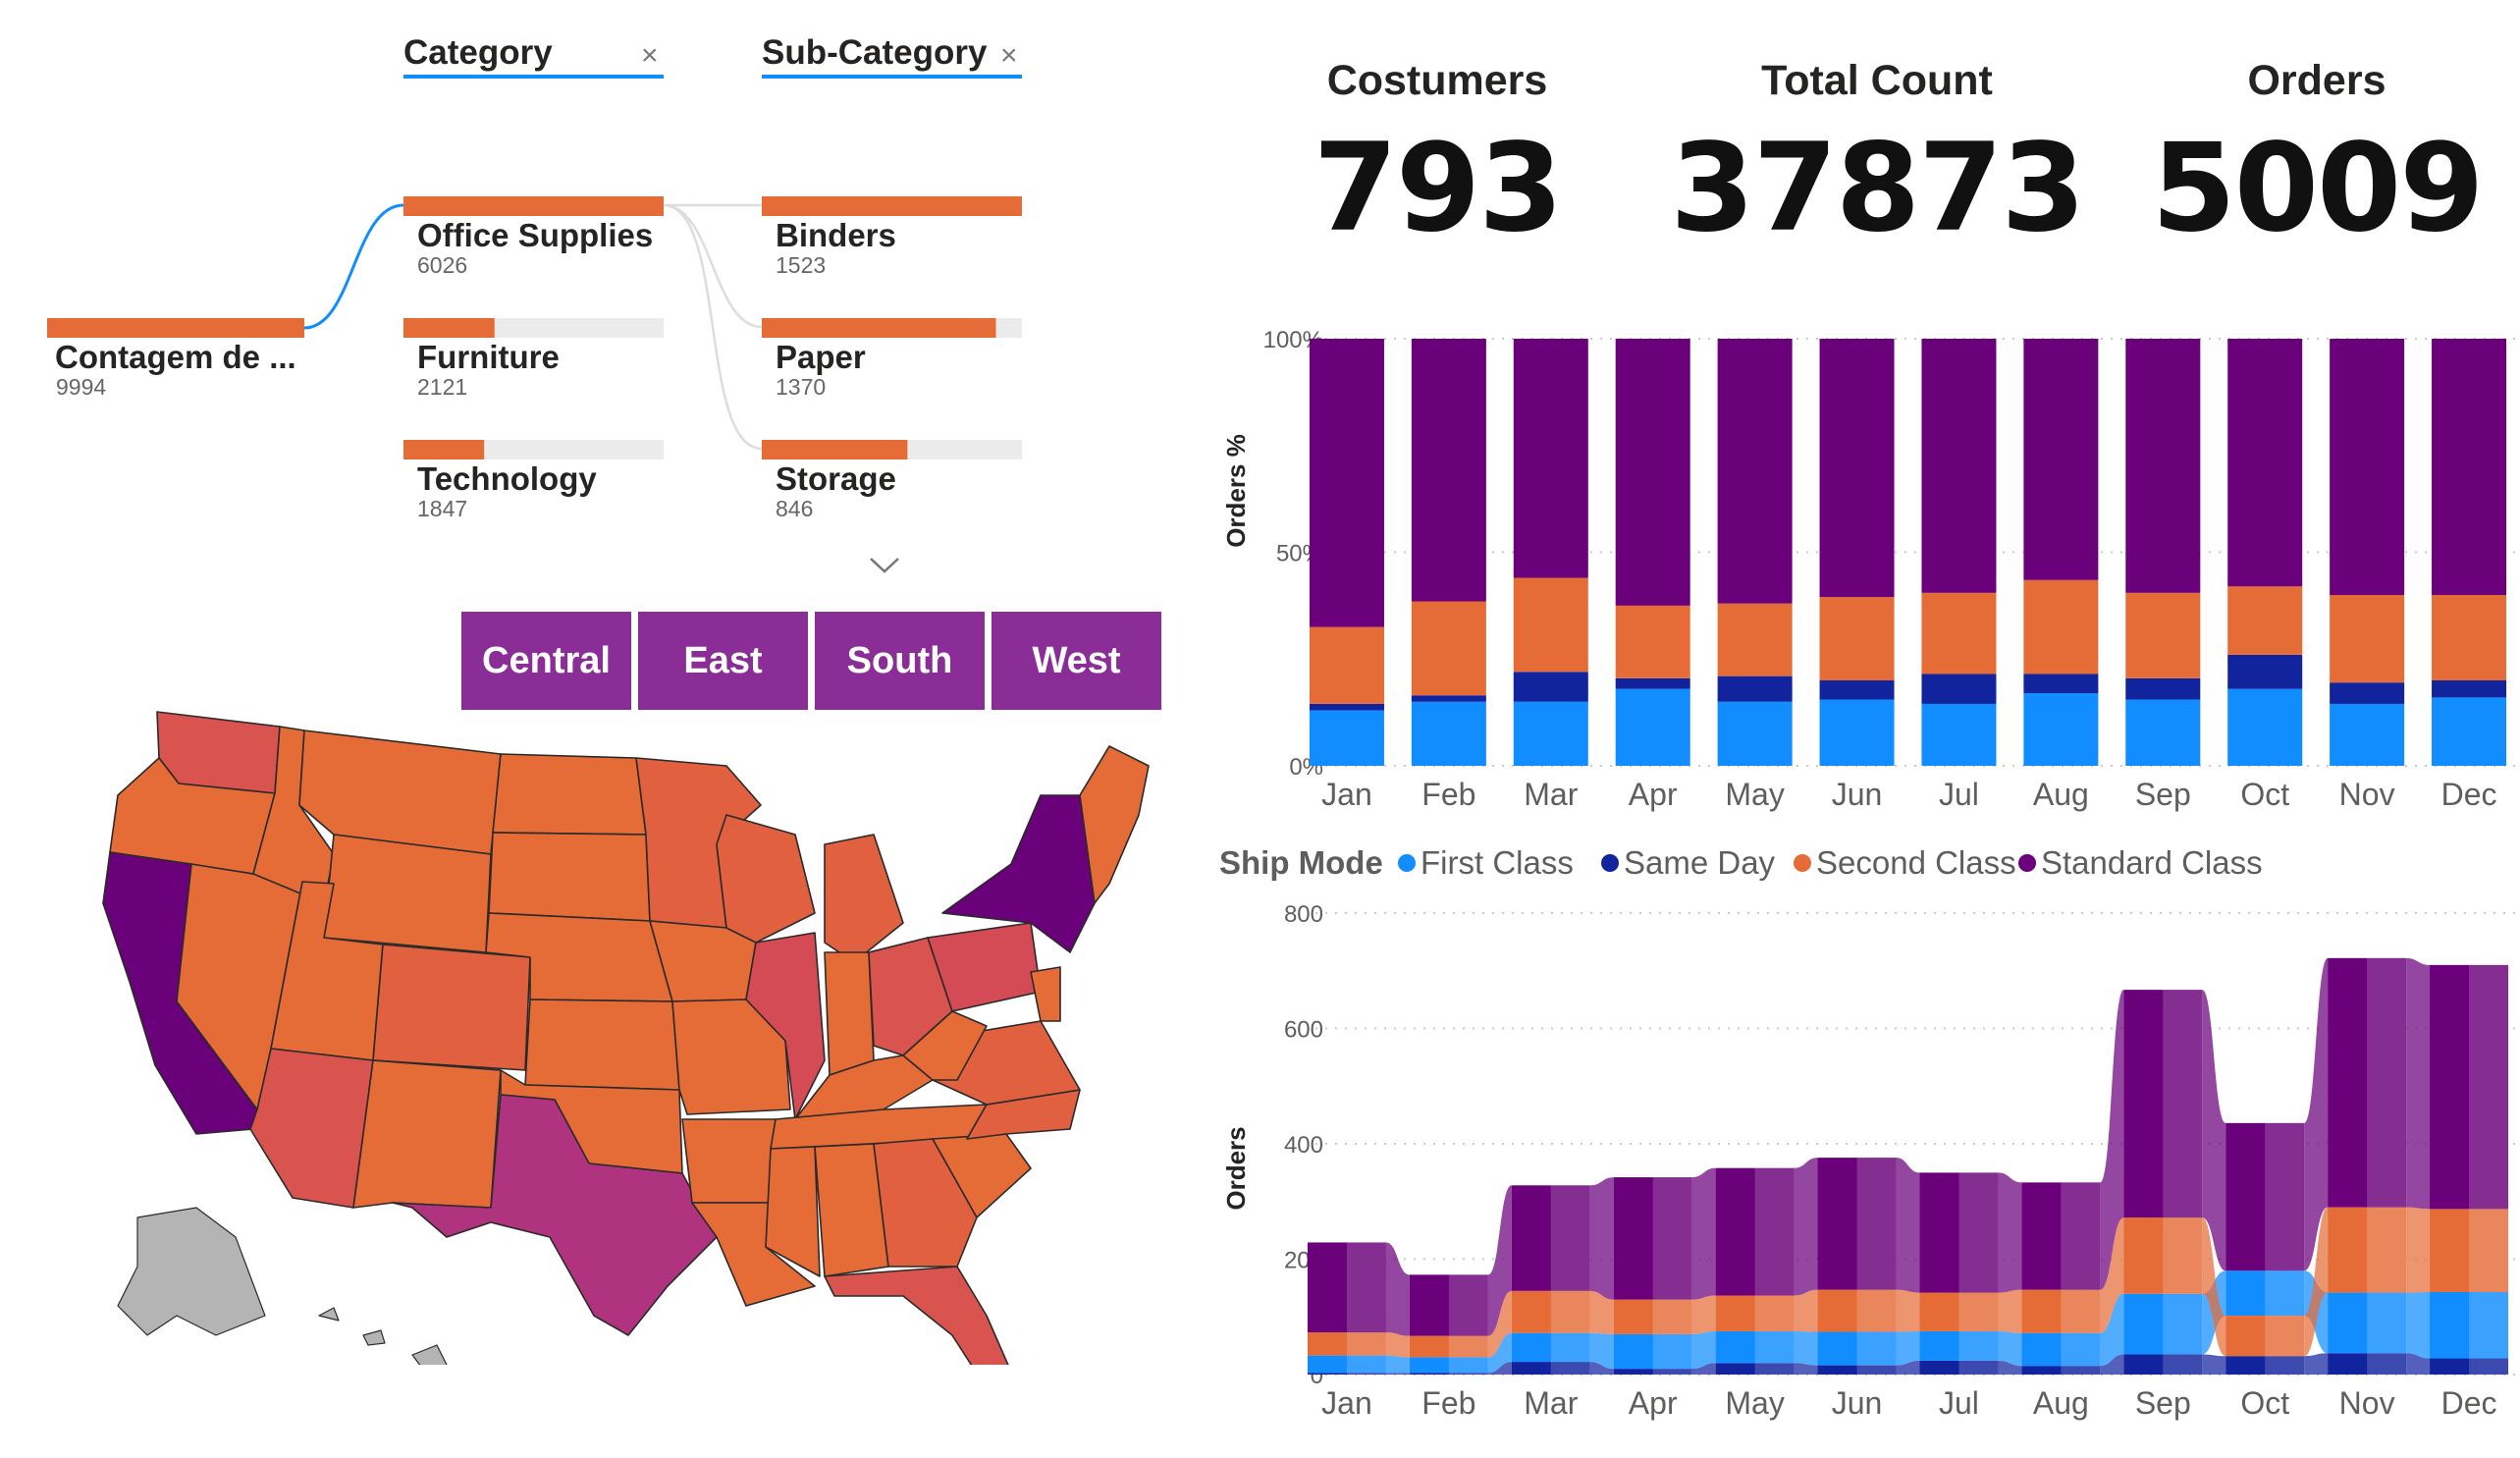  Describe the element at coordinates (1857, 469) in the screenshot. I see `bar-standard-class-jun` at that location.